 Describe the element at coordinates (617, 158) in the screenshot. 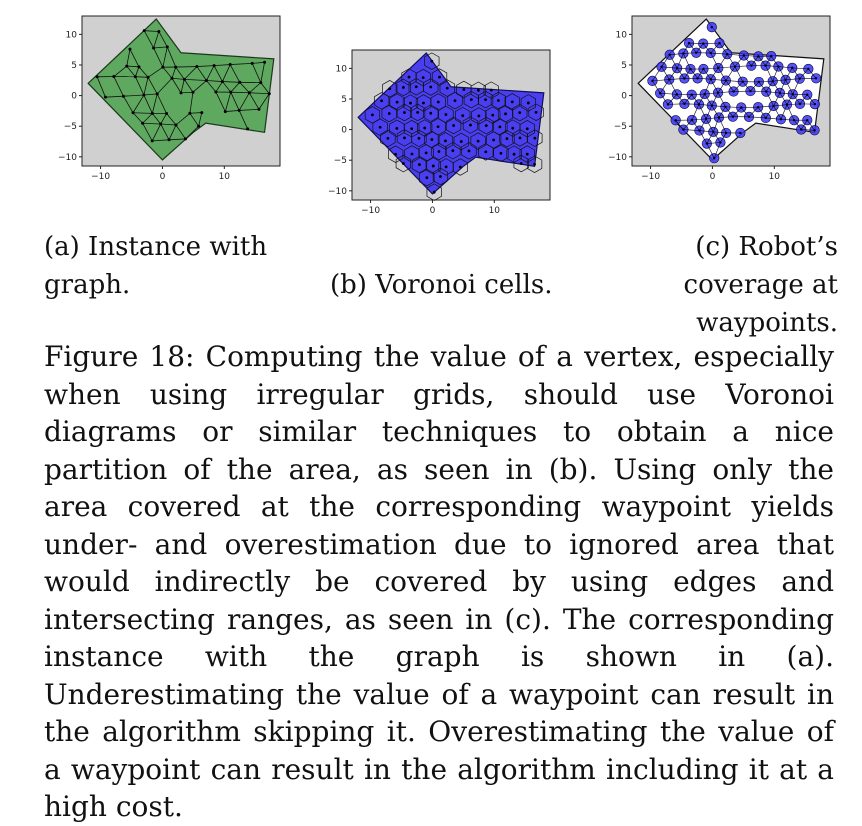

I see `y-tick-label: −10` at that location.